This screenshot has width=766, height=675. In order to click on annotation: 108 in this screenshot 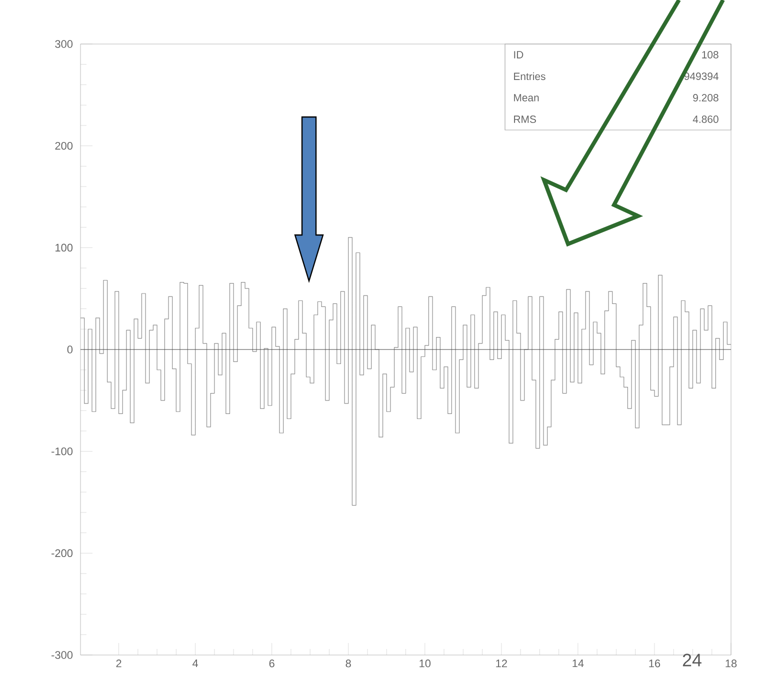, I will do `click(710, 54)`.